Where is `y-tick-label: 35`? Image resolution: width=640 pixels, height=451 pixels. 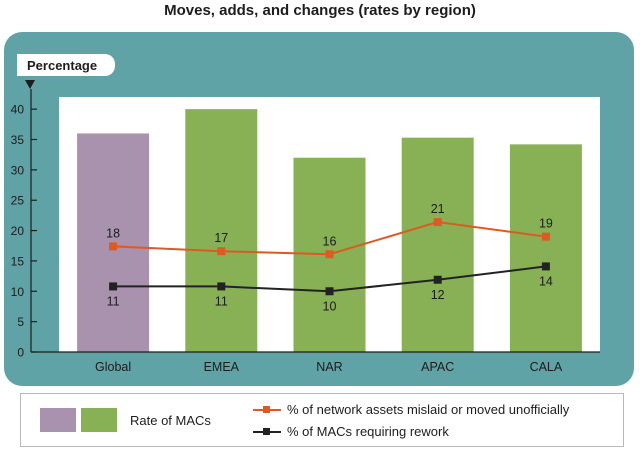 y-tick-label: 35 is located at coordinates (18, 140).